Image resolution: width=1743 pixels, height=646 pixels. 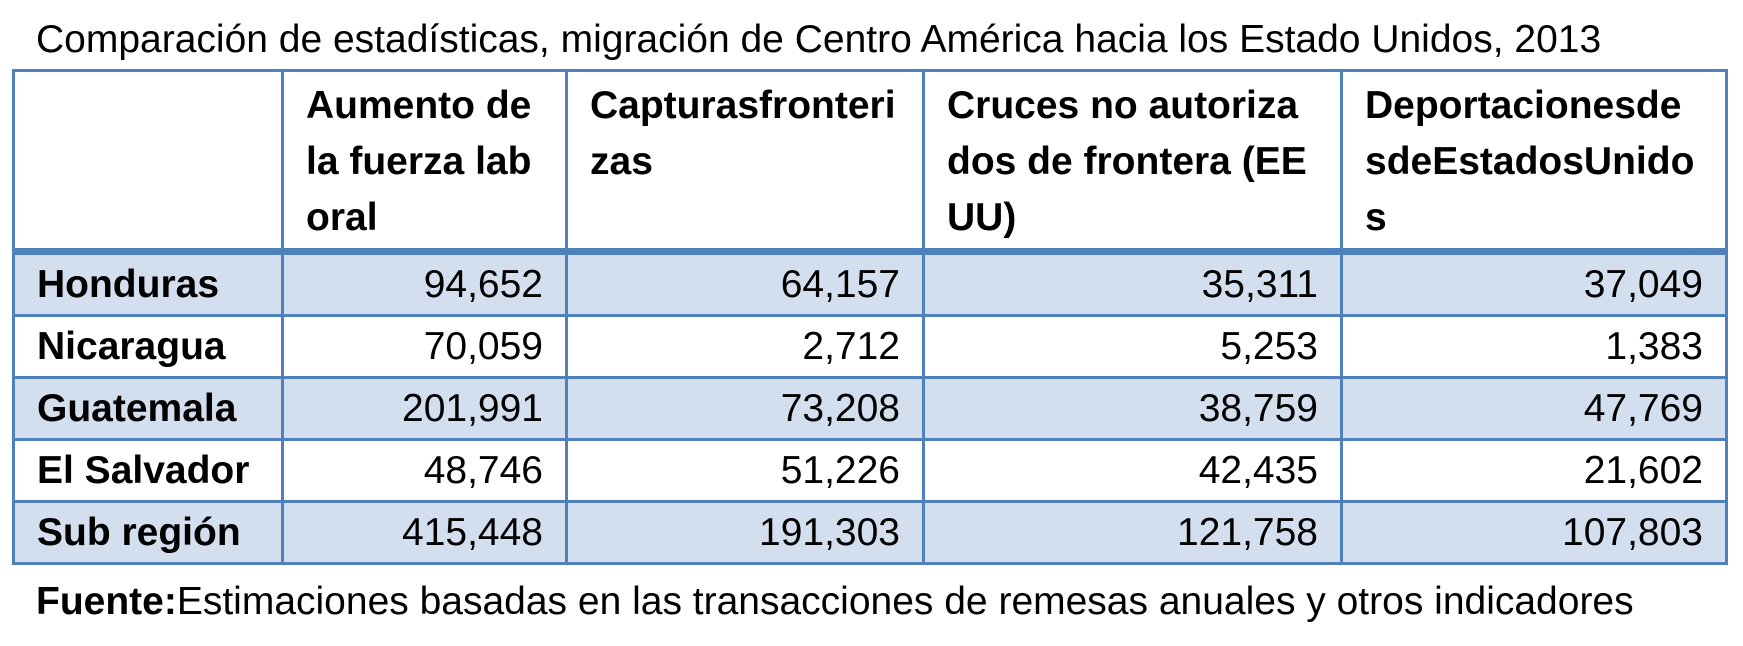 I want to click on table-row-el-salvador: El Salvador 48,746 51,226 42,435 21,602, so click(x=870, y=470).